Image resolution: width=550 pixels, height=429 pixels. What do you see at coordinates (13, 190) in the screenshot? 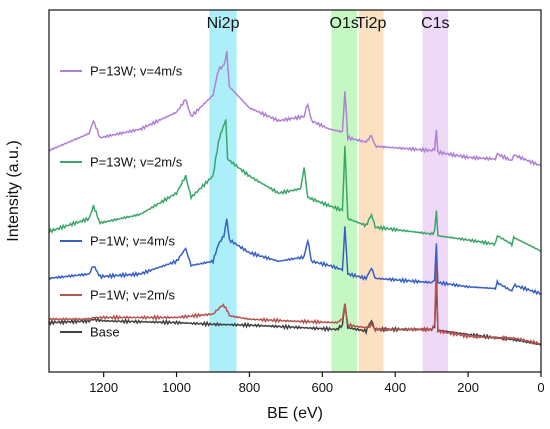
I see `y-axis-title: Intensity (a.u.)` at bounding box center [13, 190].